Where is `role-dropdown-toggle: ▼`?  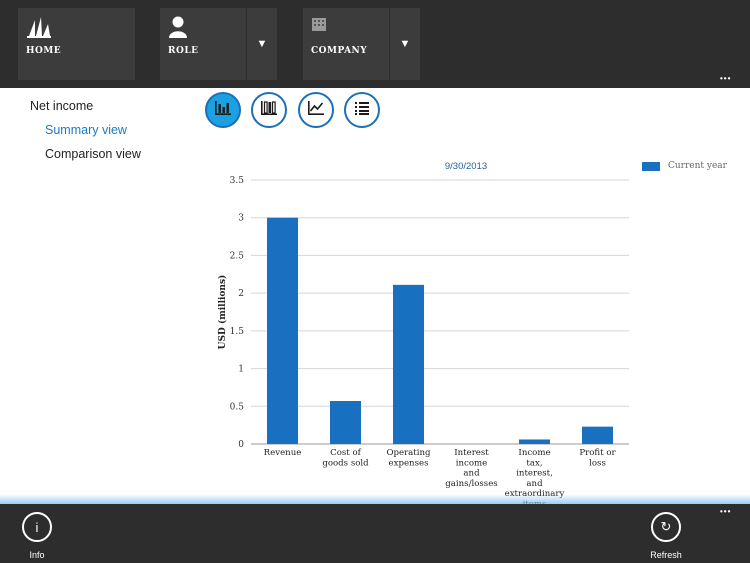
role-dropdown-toggle: ▼ is located at coordinates (261, 44).